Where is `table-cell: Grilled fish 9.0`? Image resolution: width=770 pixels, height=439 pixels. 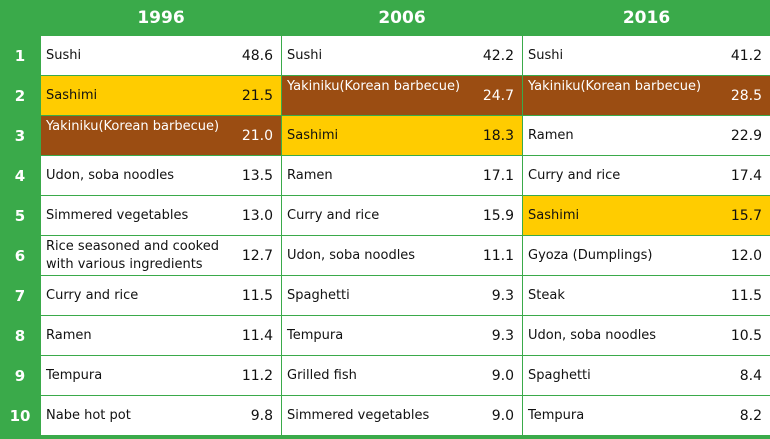 table-cell: Grilled fish 9.0 is located at coordinates (402, 375).